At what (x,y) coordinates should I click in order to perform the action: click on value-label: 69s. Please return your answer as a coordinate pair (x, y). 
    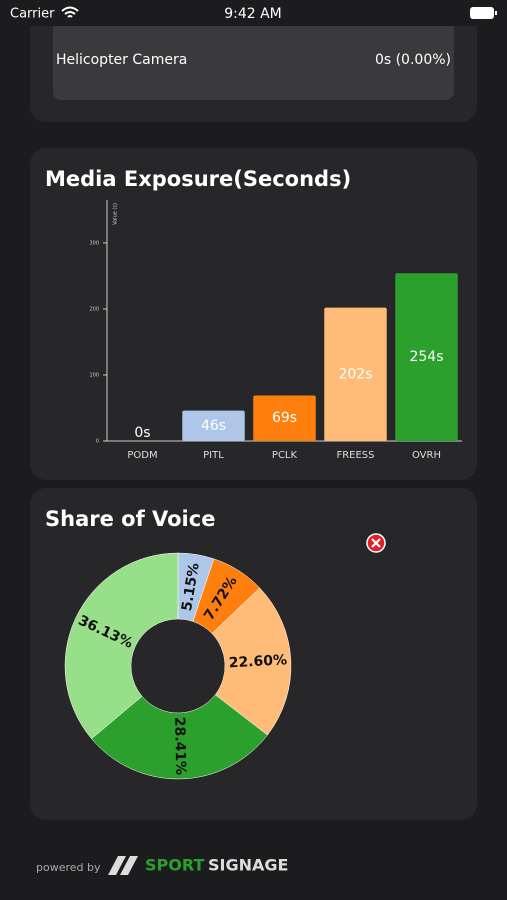
    Looking at the image, I should click on (284, 418).